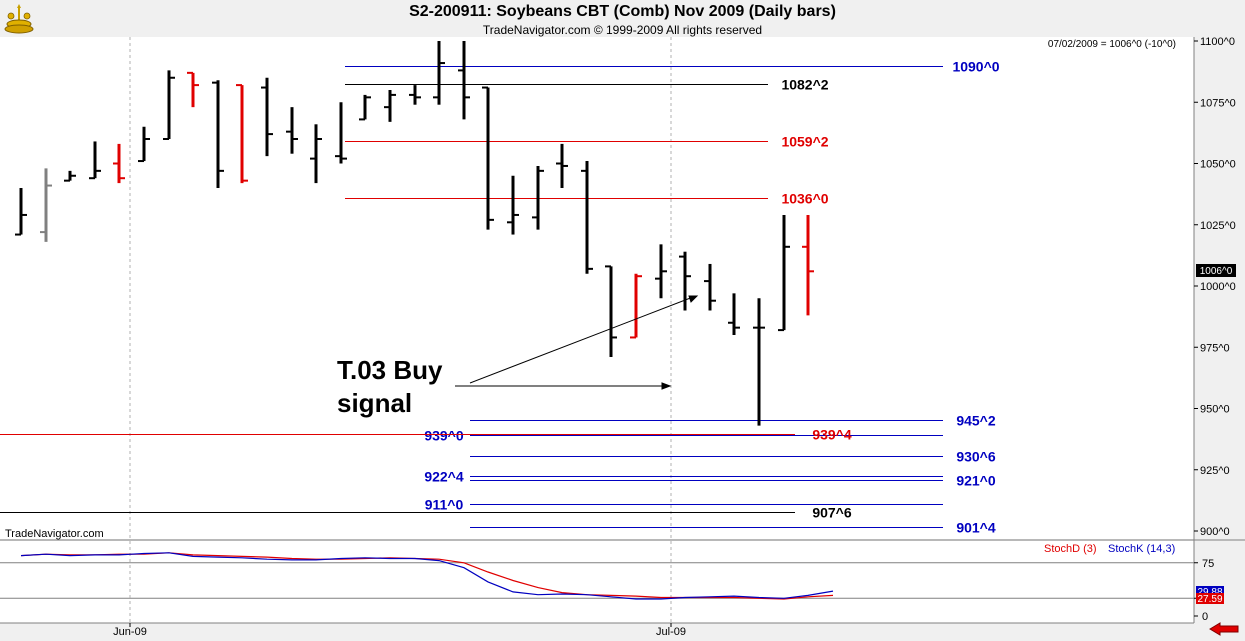  What do you see at coordinates (1224, 629) in the screenshot?
I see `scroll-left-arrow-icon` at bounding box center [1224, 629].